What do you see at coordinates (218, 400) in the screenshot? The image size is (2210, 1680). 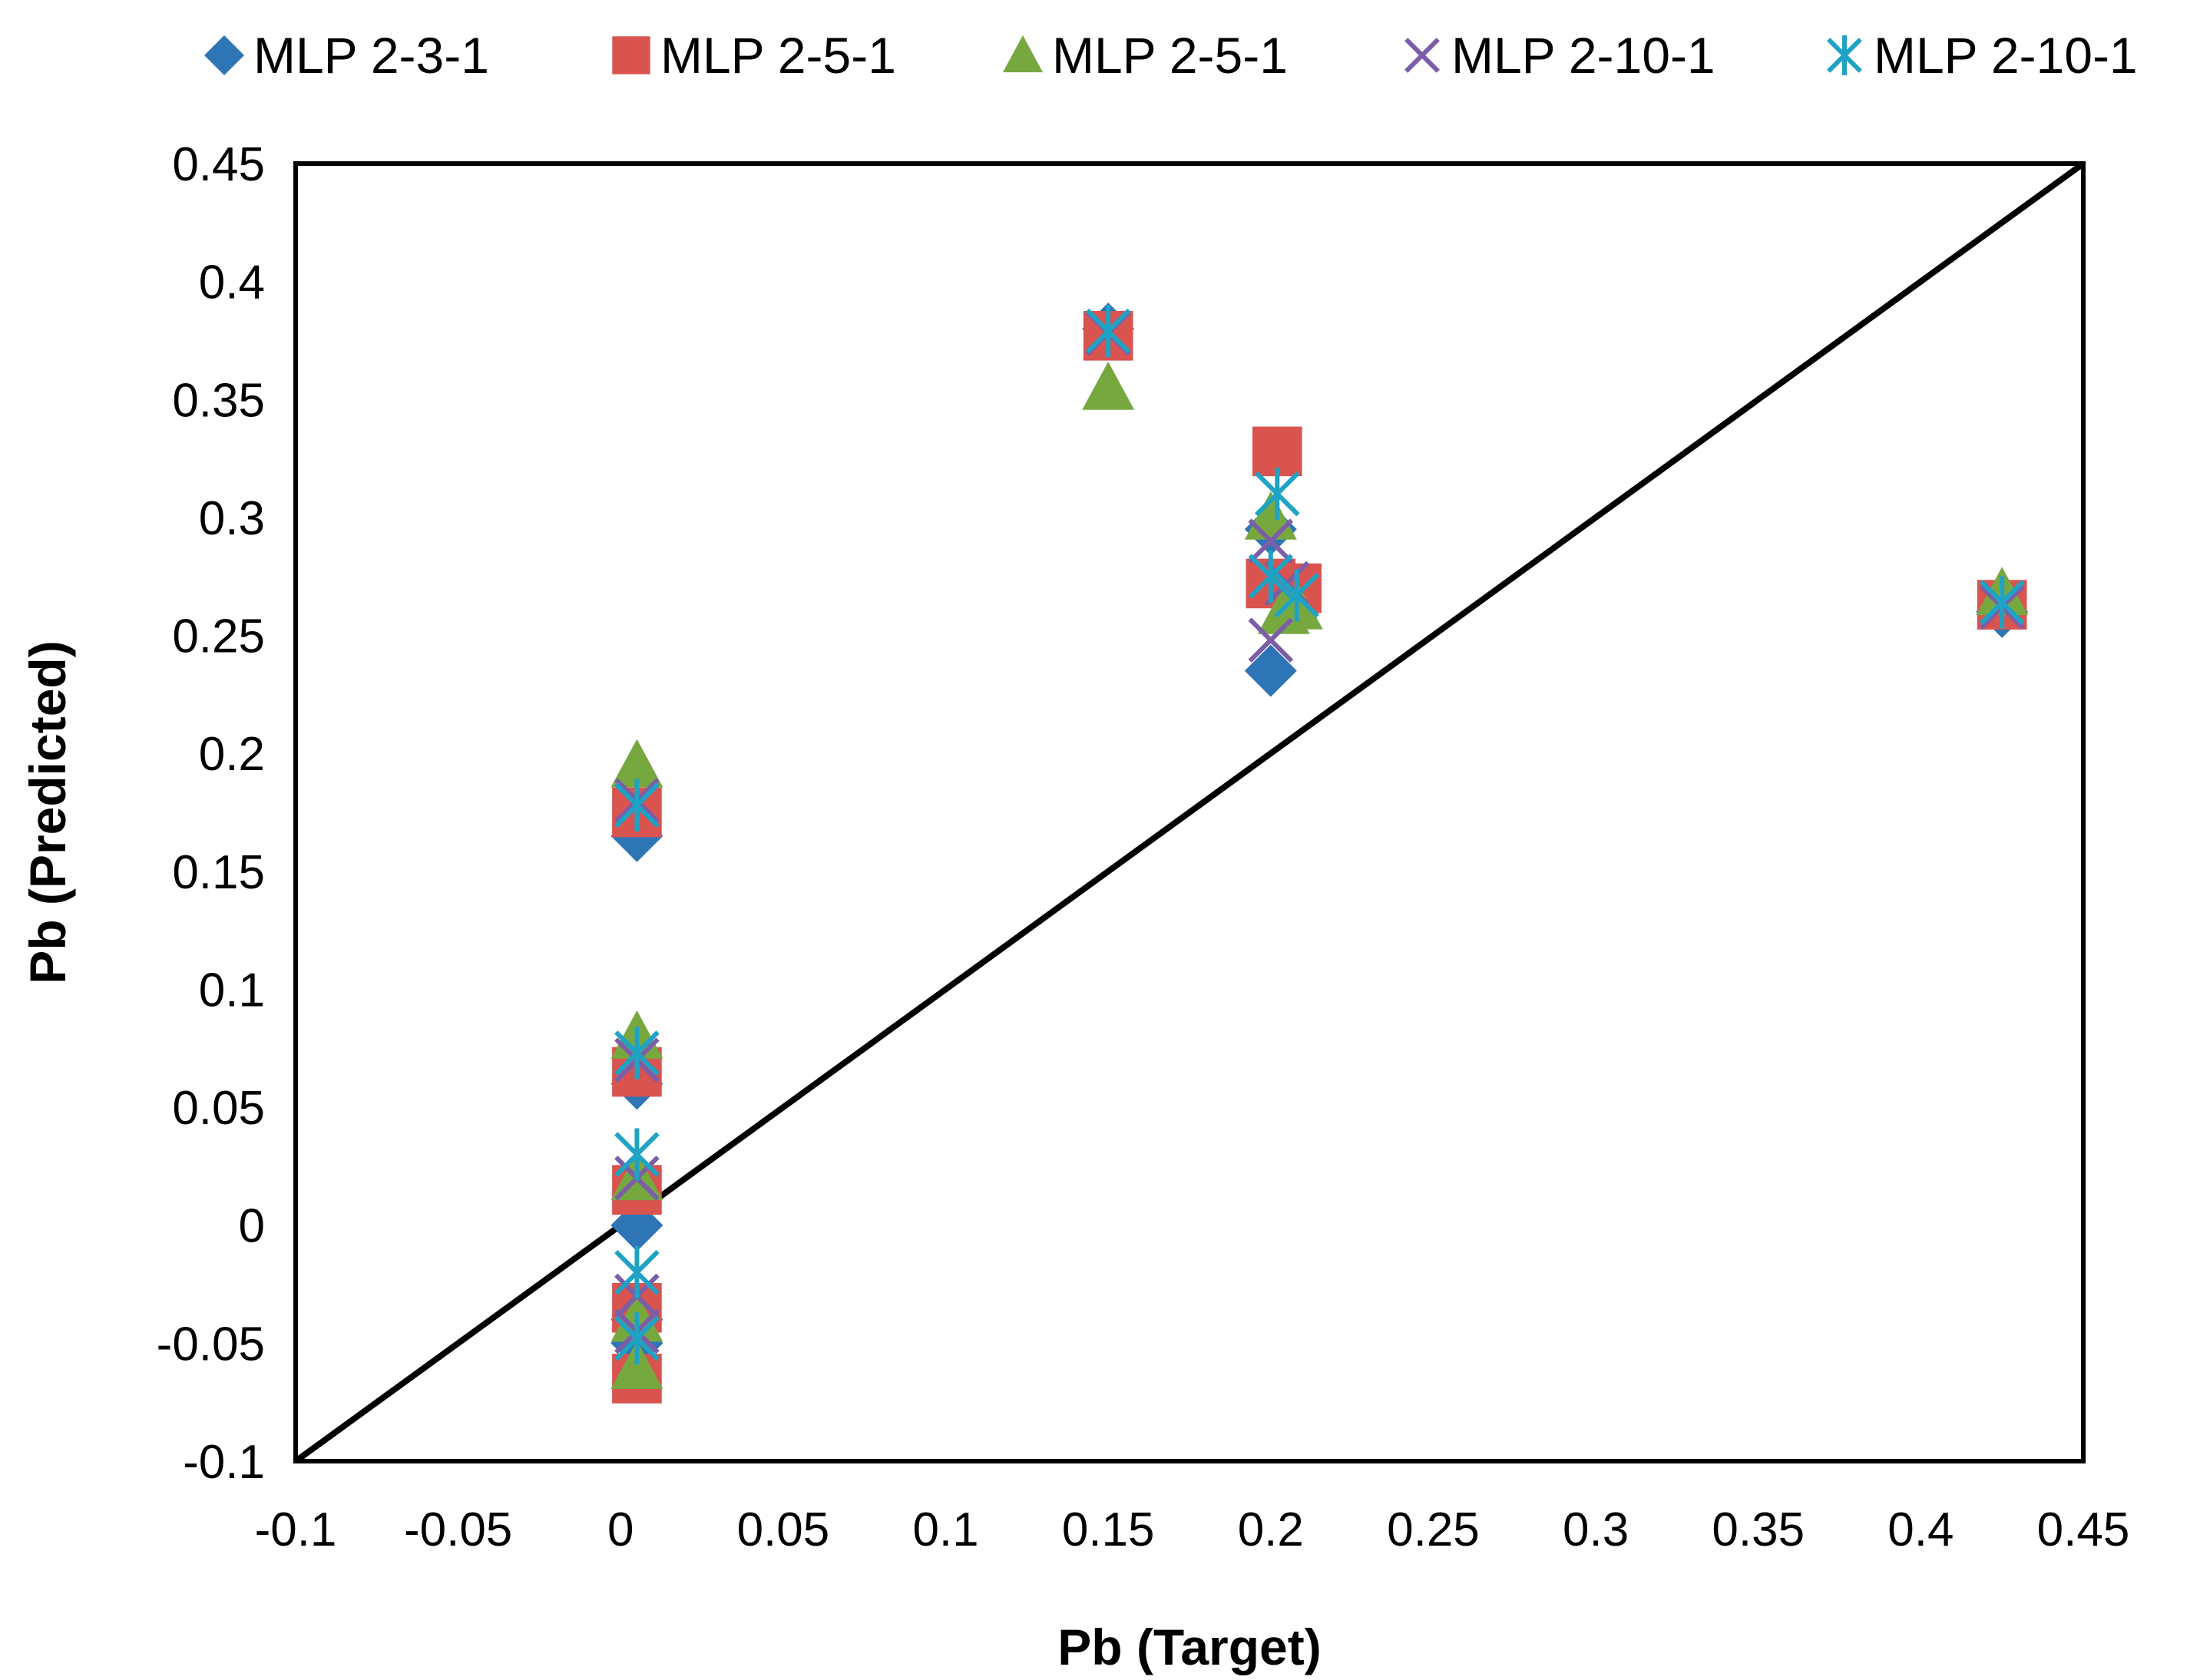 I see `y-tick-label: 0.35` at bounding box center [218, 400].